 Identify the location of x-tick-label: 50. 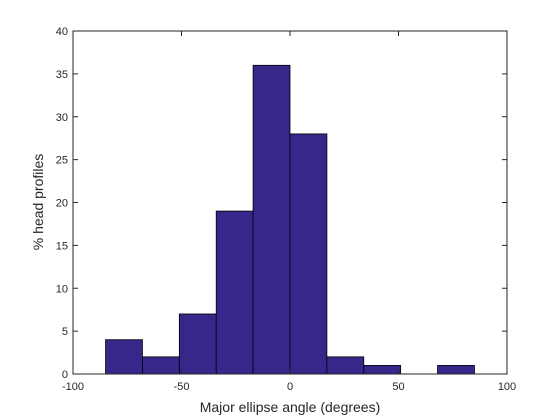
(398, 387).